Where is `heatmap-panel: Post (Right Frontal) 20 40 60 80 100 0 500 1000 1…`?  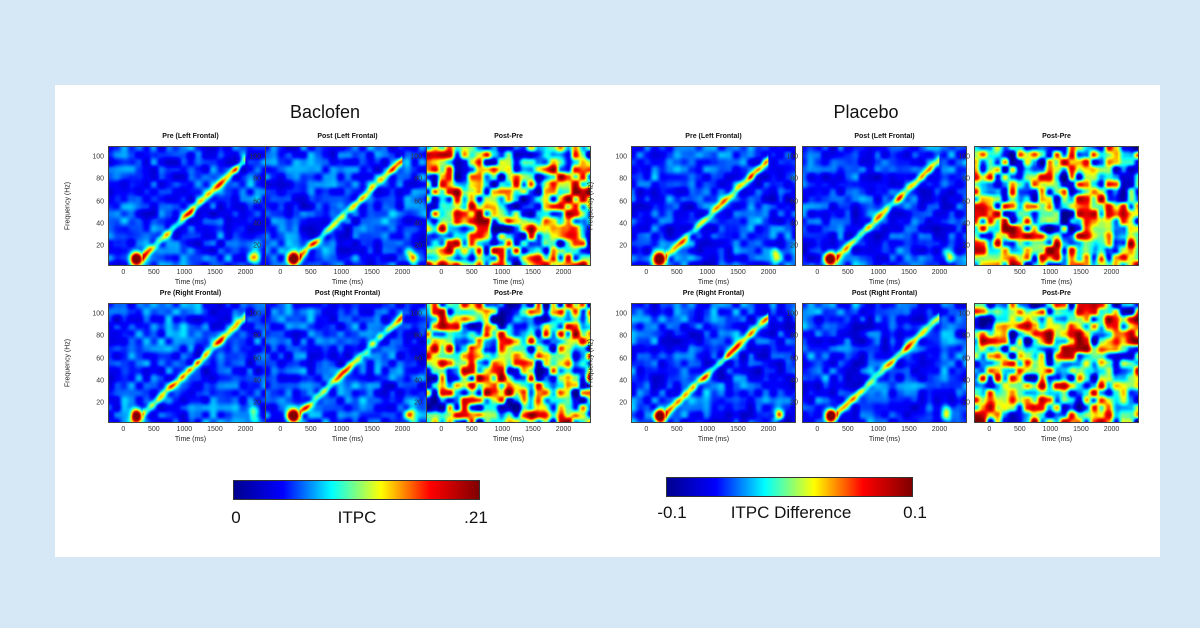
heatmap-panel: Post (Right Frontal) 20 40 60 80 100 0 500 1000 1… is located at coordinates (876, 366).